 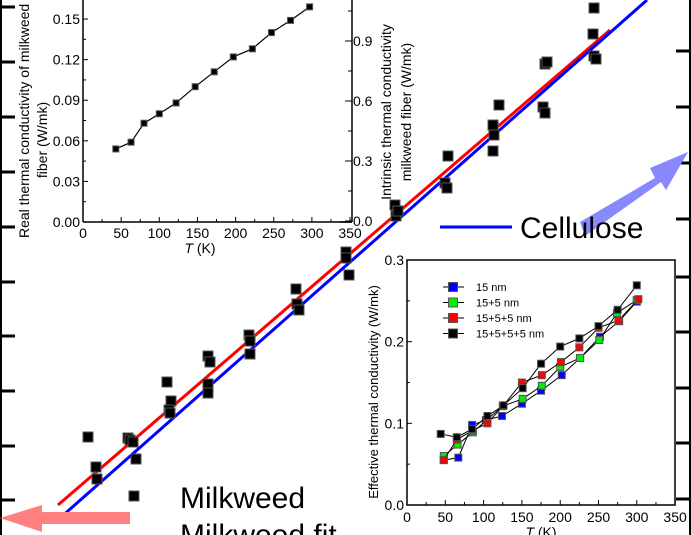 I want to click on inset-real-y-tick-label: 0.09, so click(x=66, y=100).